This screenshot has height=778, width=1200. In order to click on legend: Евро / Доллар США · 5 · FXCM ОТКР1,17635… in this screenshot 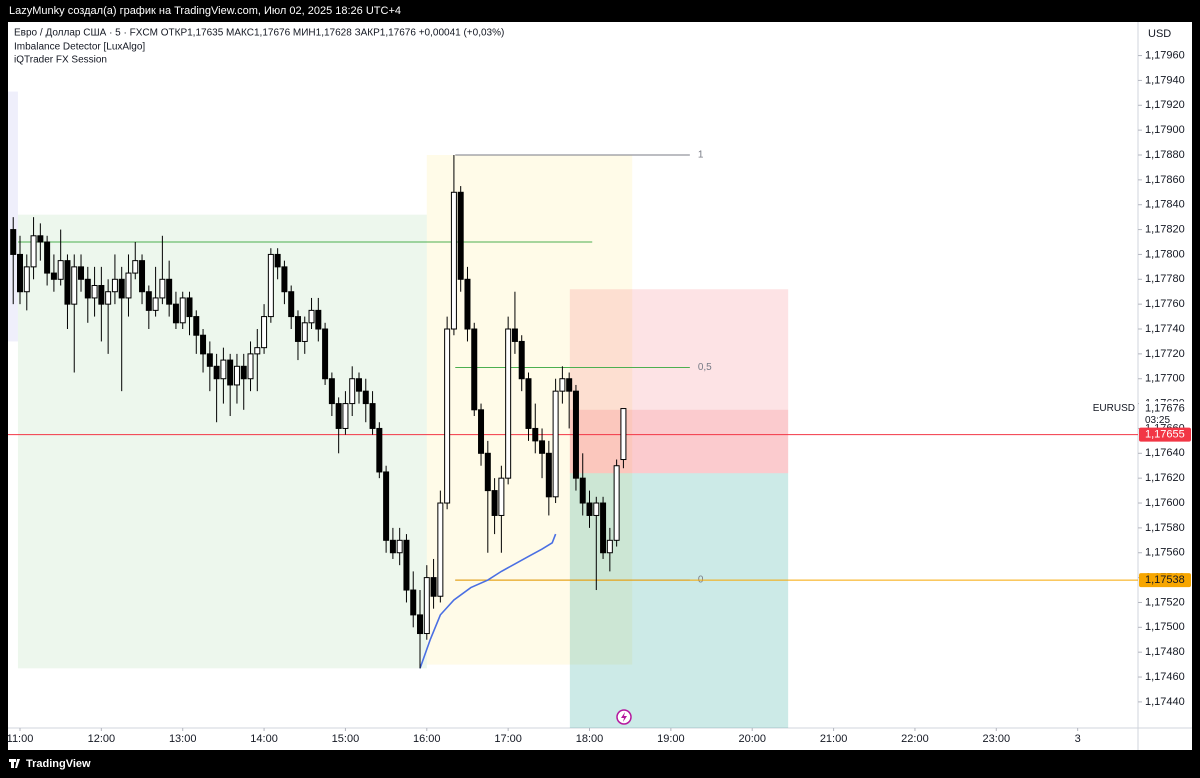, I will do `click(259, 47)`.